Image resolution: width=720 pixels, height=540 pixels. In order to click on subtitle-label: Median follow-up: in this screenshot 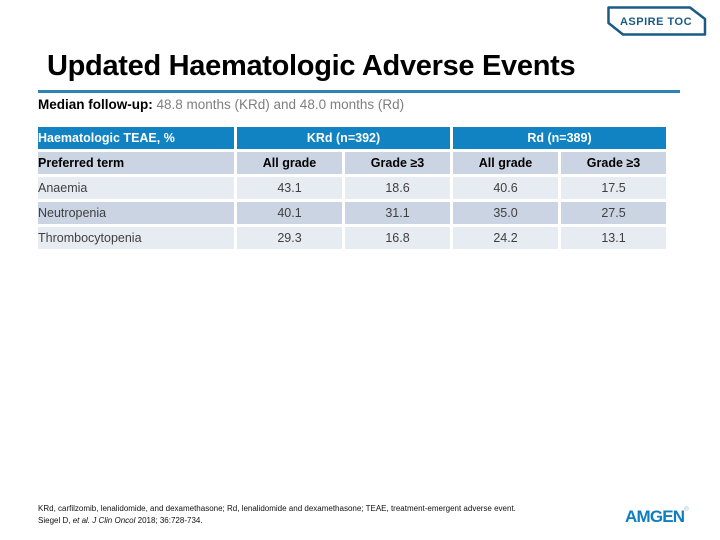, I will do `click(95, 104)`.